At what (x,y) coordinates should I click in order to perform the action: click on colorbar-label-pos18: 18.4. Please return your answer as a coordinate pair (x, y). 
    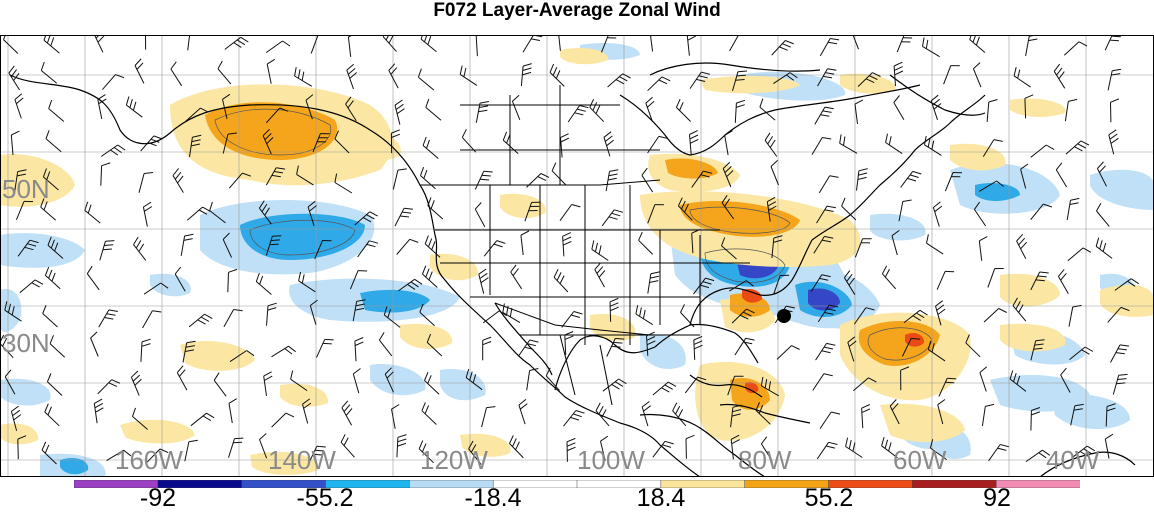
    Looking at the image, I should click on (661, 498).